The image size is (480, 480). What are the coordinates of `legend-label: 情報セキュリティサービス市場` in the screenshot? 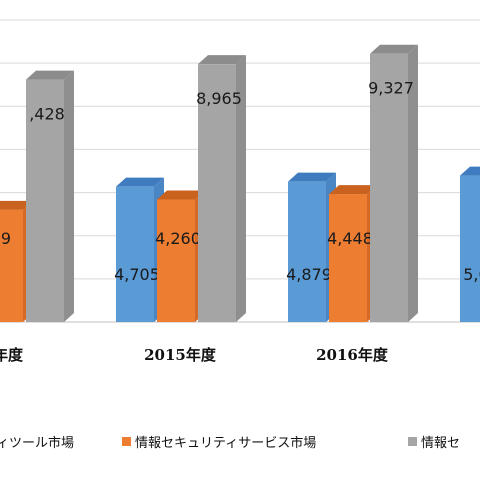 It's located at (226, 443).